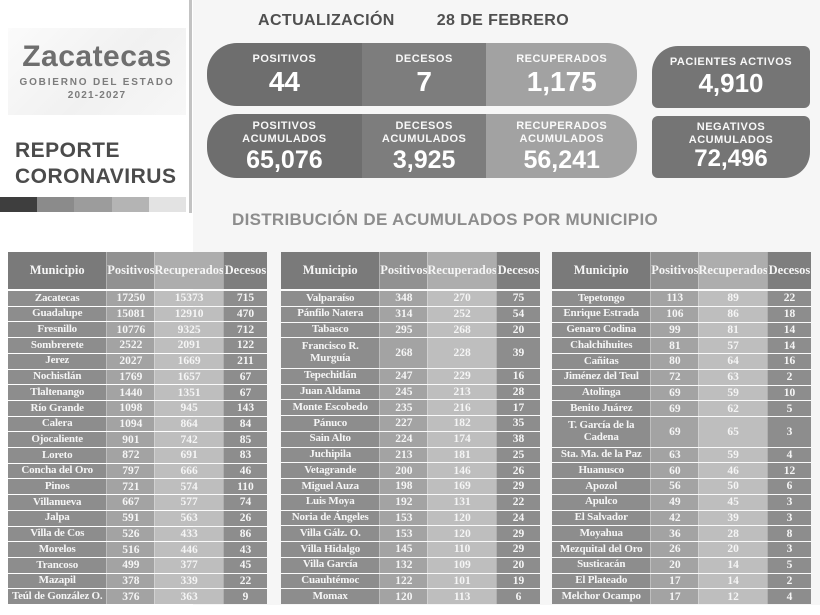 Image resolution: width=820 pixels, height=615 pixels. What do you see at coordinates (330, 298) in the screenshot?
I see `municipality-name: Valparaíso` at bounding box center [330, 298].